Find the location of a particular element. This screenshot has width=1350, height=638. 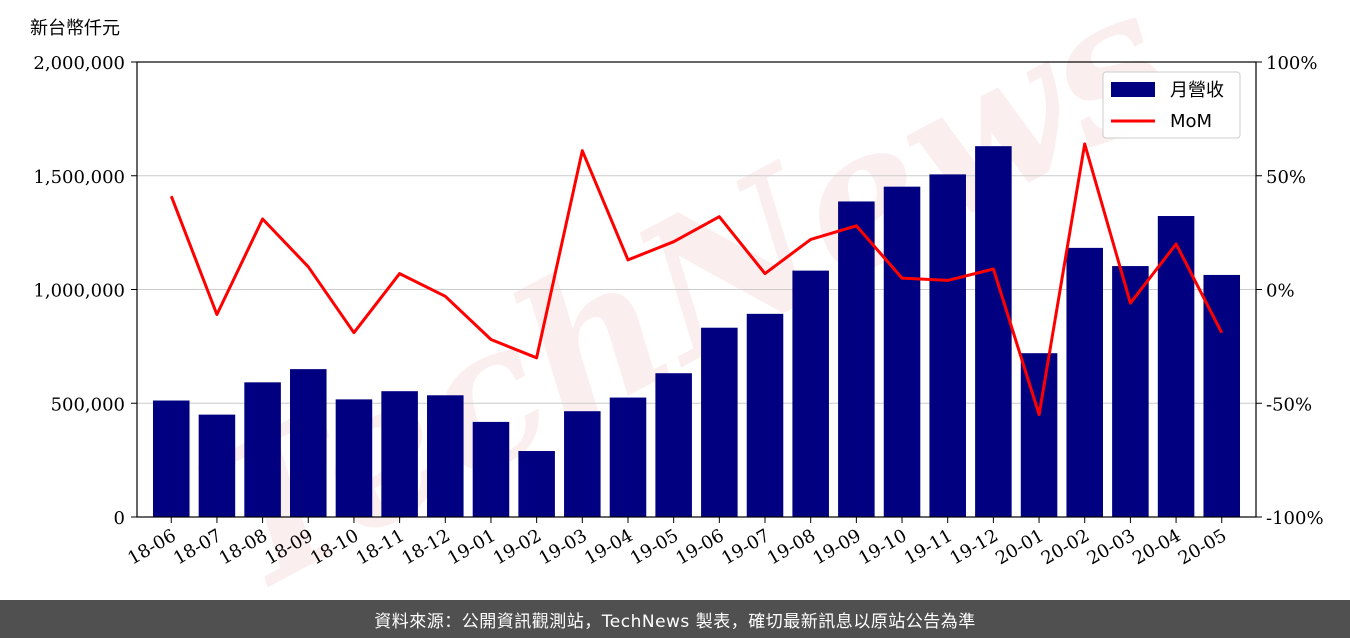

left-tick-label: 1,500,000 is located at coordinates (79, 177).